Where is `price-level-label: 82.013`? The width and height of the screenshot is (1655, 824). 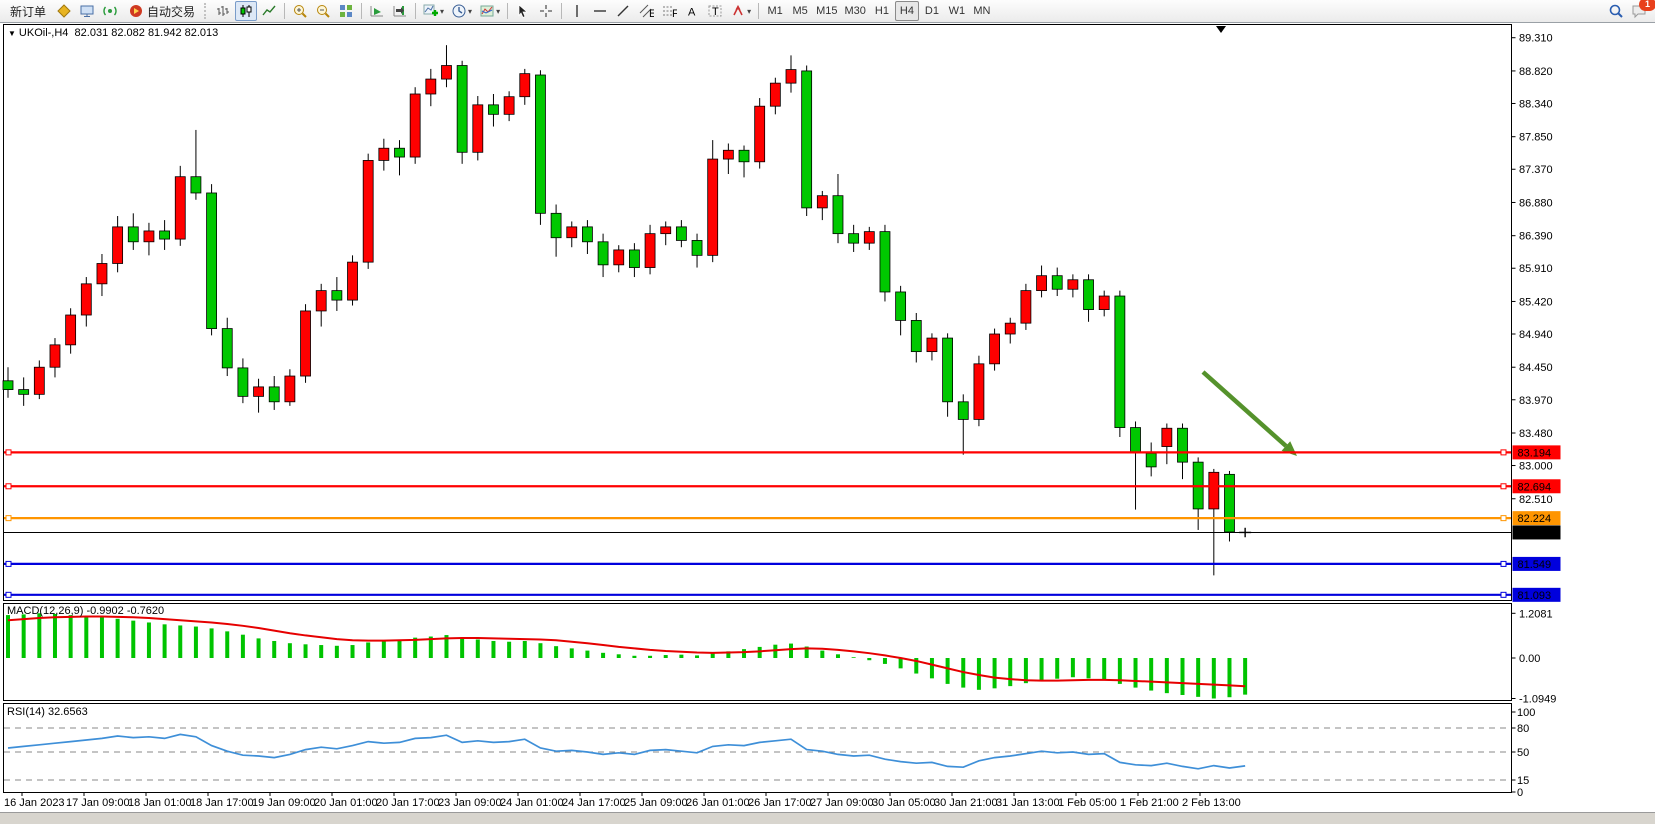 price-level-label: 82.013 is located at coordinates (1535, 533).